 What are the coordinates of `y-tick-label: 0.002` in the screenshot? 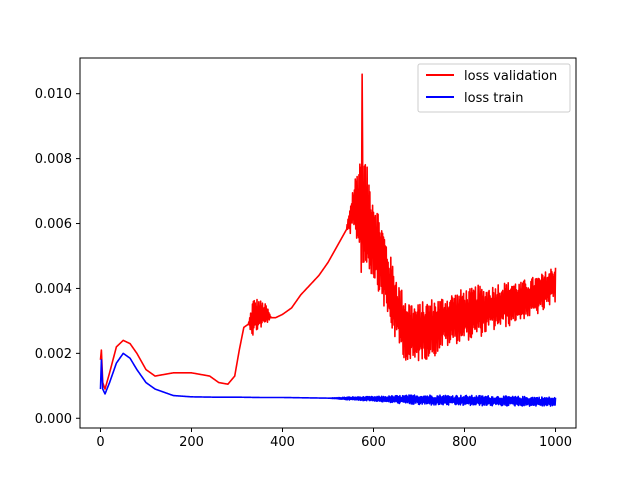 It's located at (53, 354).